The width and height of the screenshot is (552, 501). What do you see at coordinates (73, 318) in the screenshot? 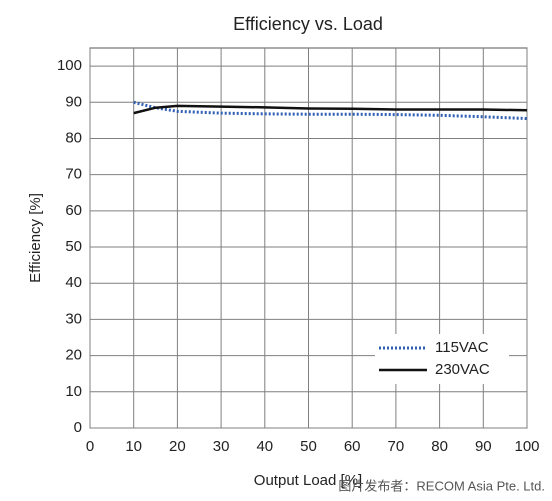
I see `y-tick-label: 30` at bounding box center [73, 318].